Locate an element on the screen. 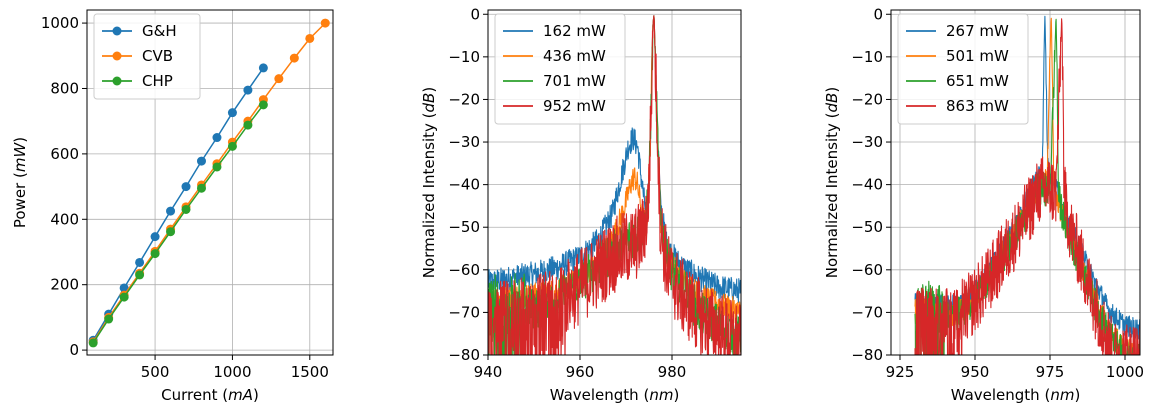 The image size is (1151, 414). y-tick-label: −30 is located at coordinates (464, 142).